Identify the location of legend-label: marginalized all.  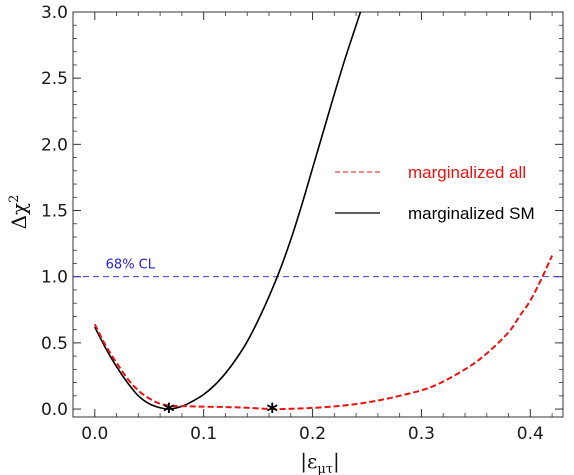
(467, 172).